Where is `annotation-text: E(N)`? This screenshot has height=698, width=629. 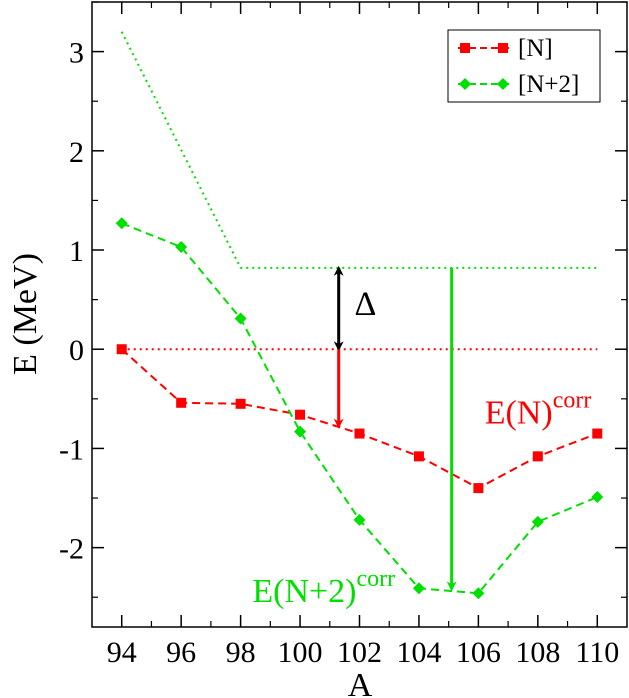 annotation-text: E(N) is located at coordinates (519, 413).